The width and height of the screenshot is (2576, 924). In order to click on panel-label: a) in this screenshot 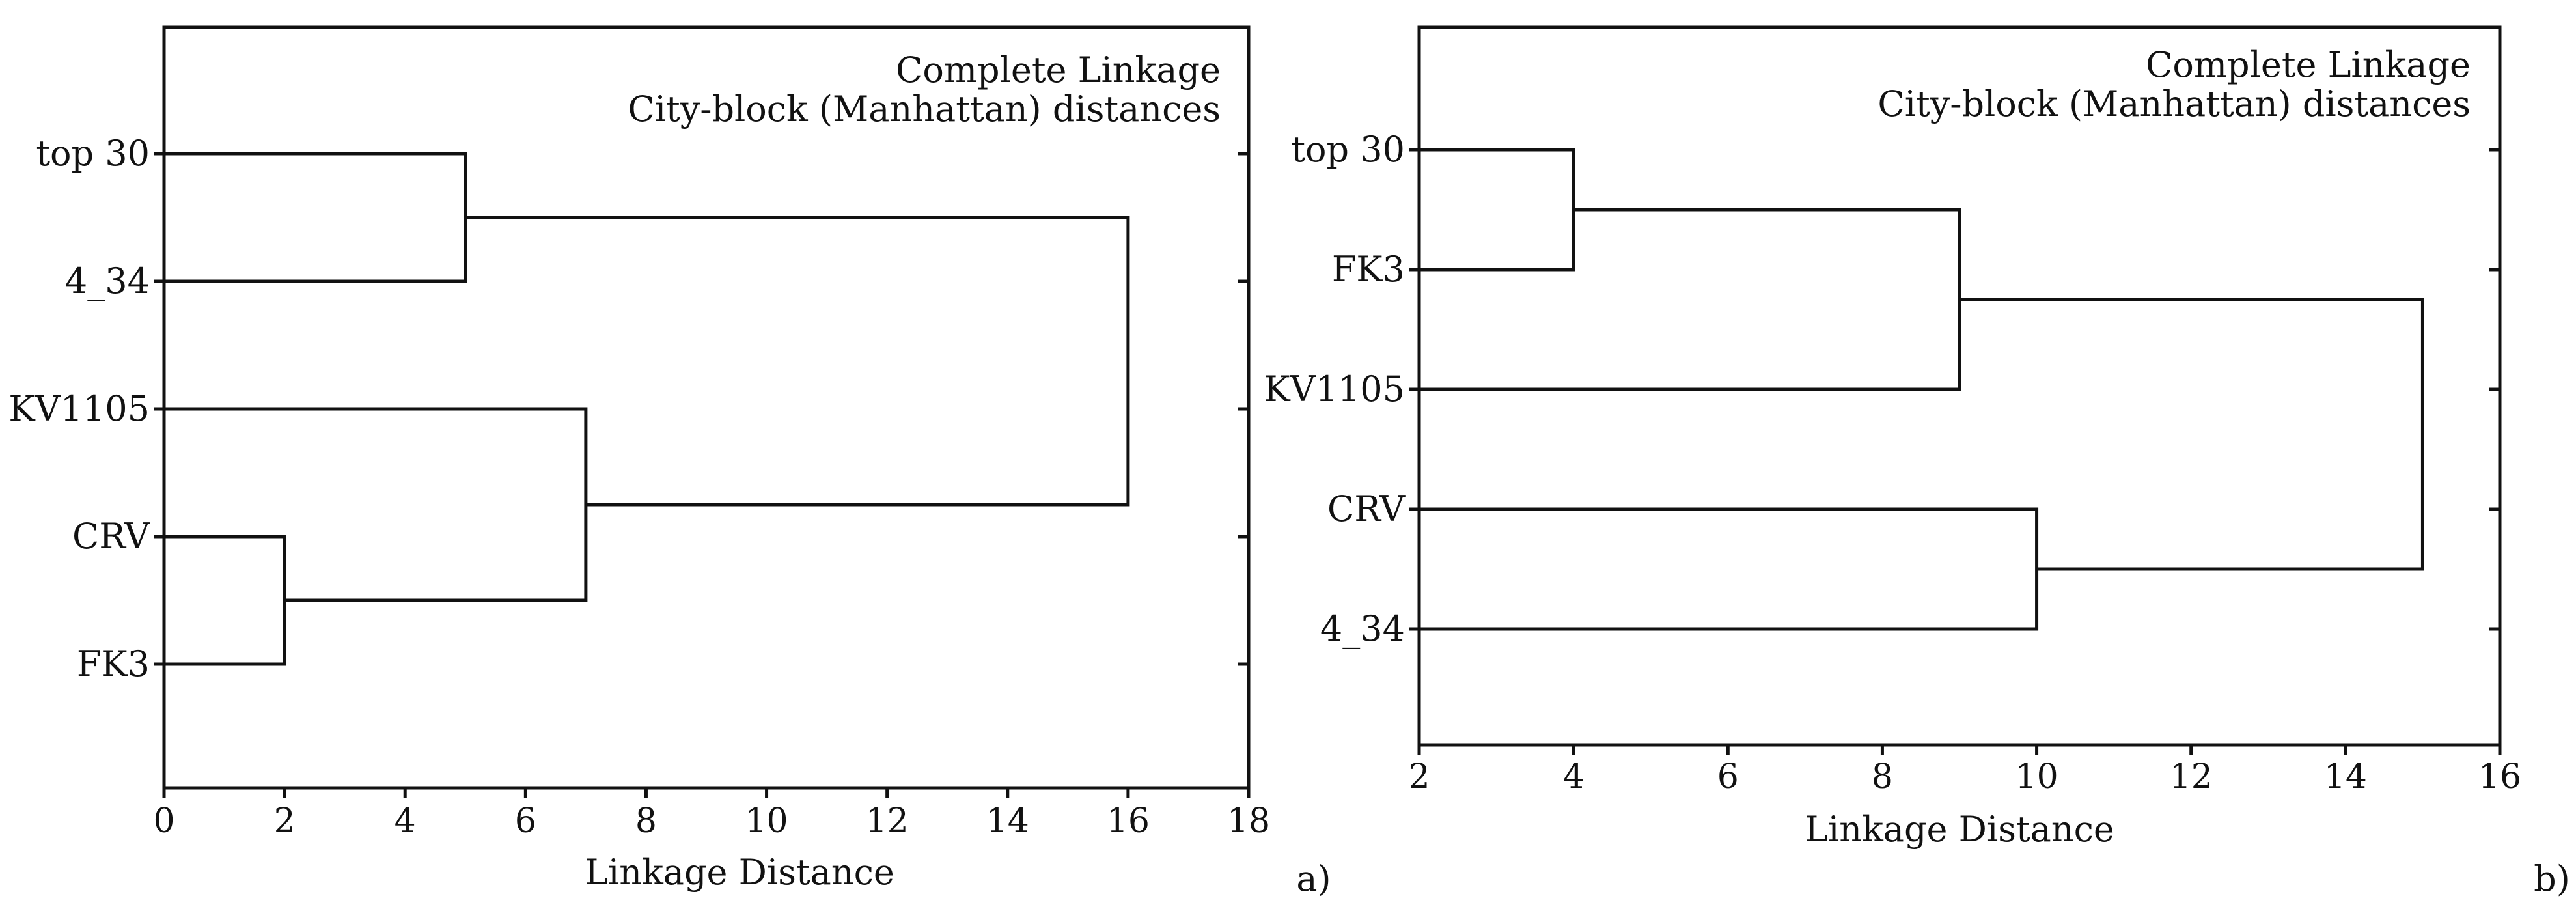, I will do `click(1313, 879)`.